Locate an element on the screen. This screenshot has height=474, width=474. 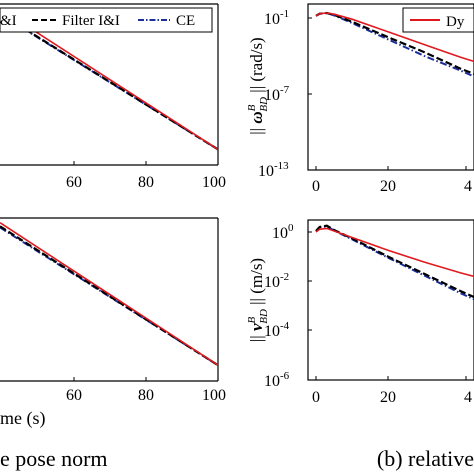
tl-xtick-label-100: 100 is located at coordinates (214, 182).